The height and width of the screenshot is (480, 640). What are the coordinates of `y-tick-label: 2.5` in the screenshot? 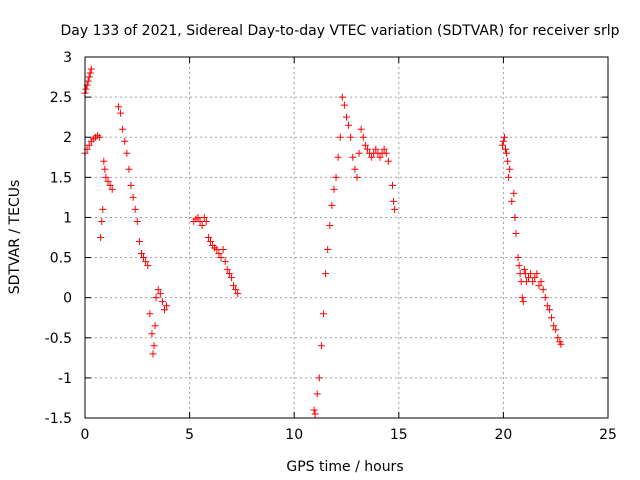 It's located at (61, 98).